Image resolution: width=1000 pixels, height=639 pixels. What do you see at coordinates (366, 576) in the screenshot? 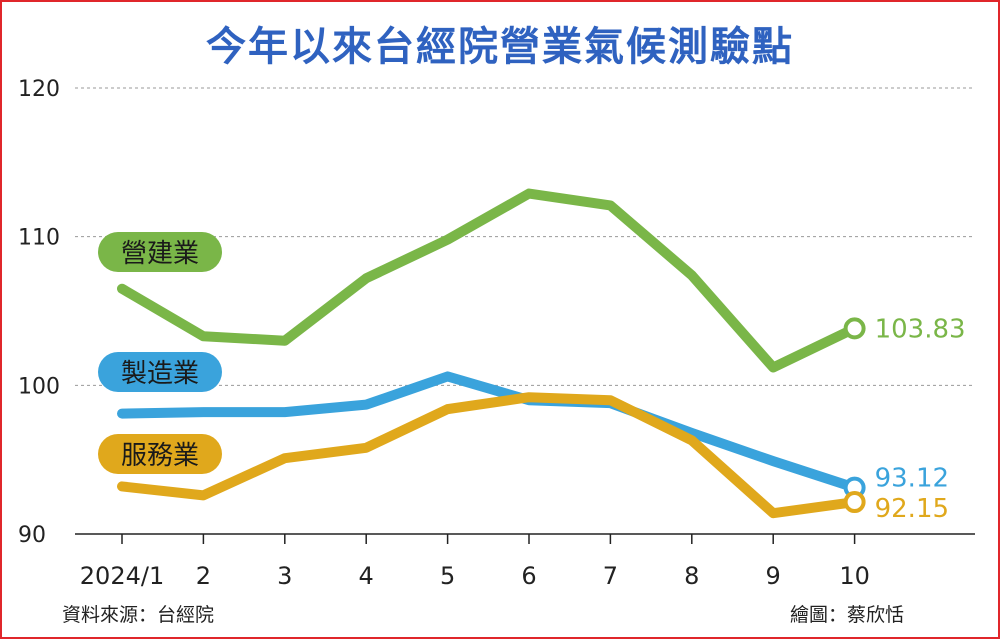
I see `x-tick-label: 4` at bounding box center [366, 576].